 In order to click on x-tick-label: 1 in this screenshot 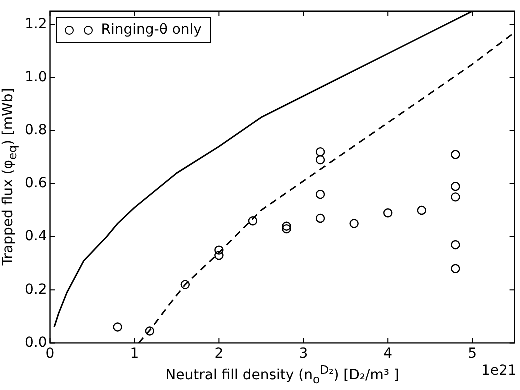, I will do `click(135, 354)`.